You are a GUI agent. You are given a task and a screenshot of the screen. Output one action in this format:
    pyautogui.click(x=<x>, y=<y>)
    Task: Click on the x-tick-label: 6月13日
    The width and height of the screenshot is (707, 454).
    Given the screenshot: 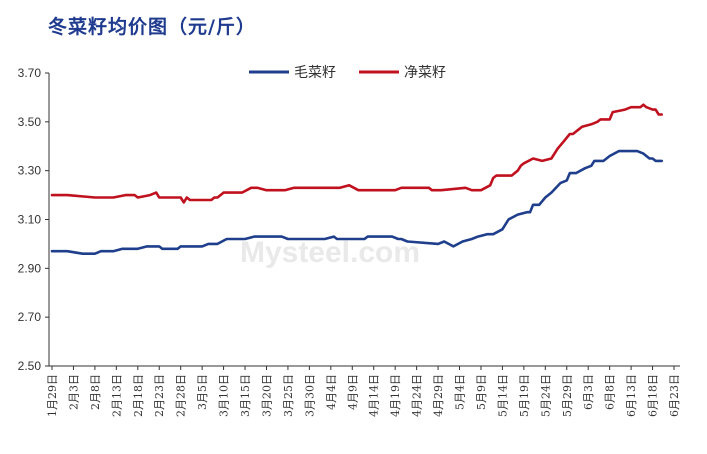 What is the action you would take?
    pyautogui.click(x=631, y=395)
    